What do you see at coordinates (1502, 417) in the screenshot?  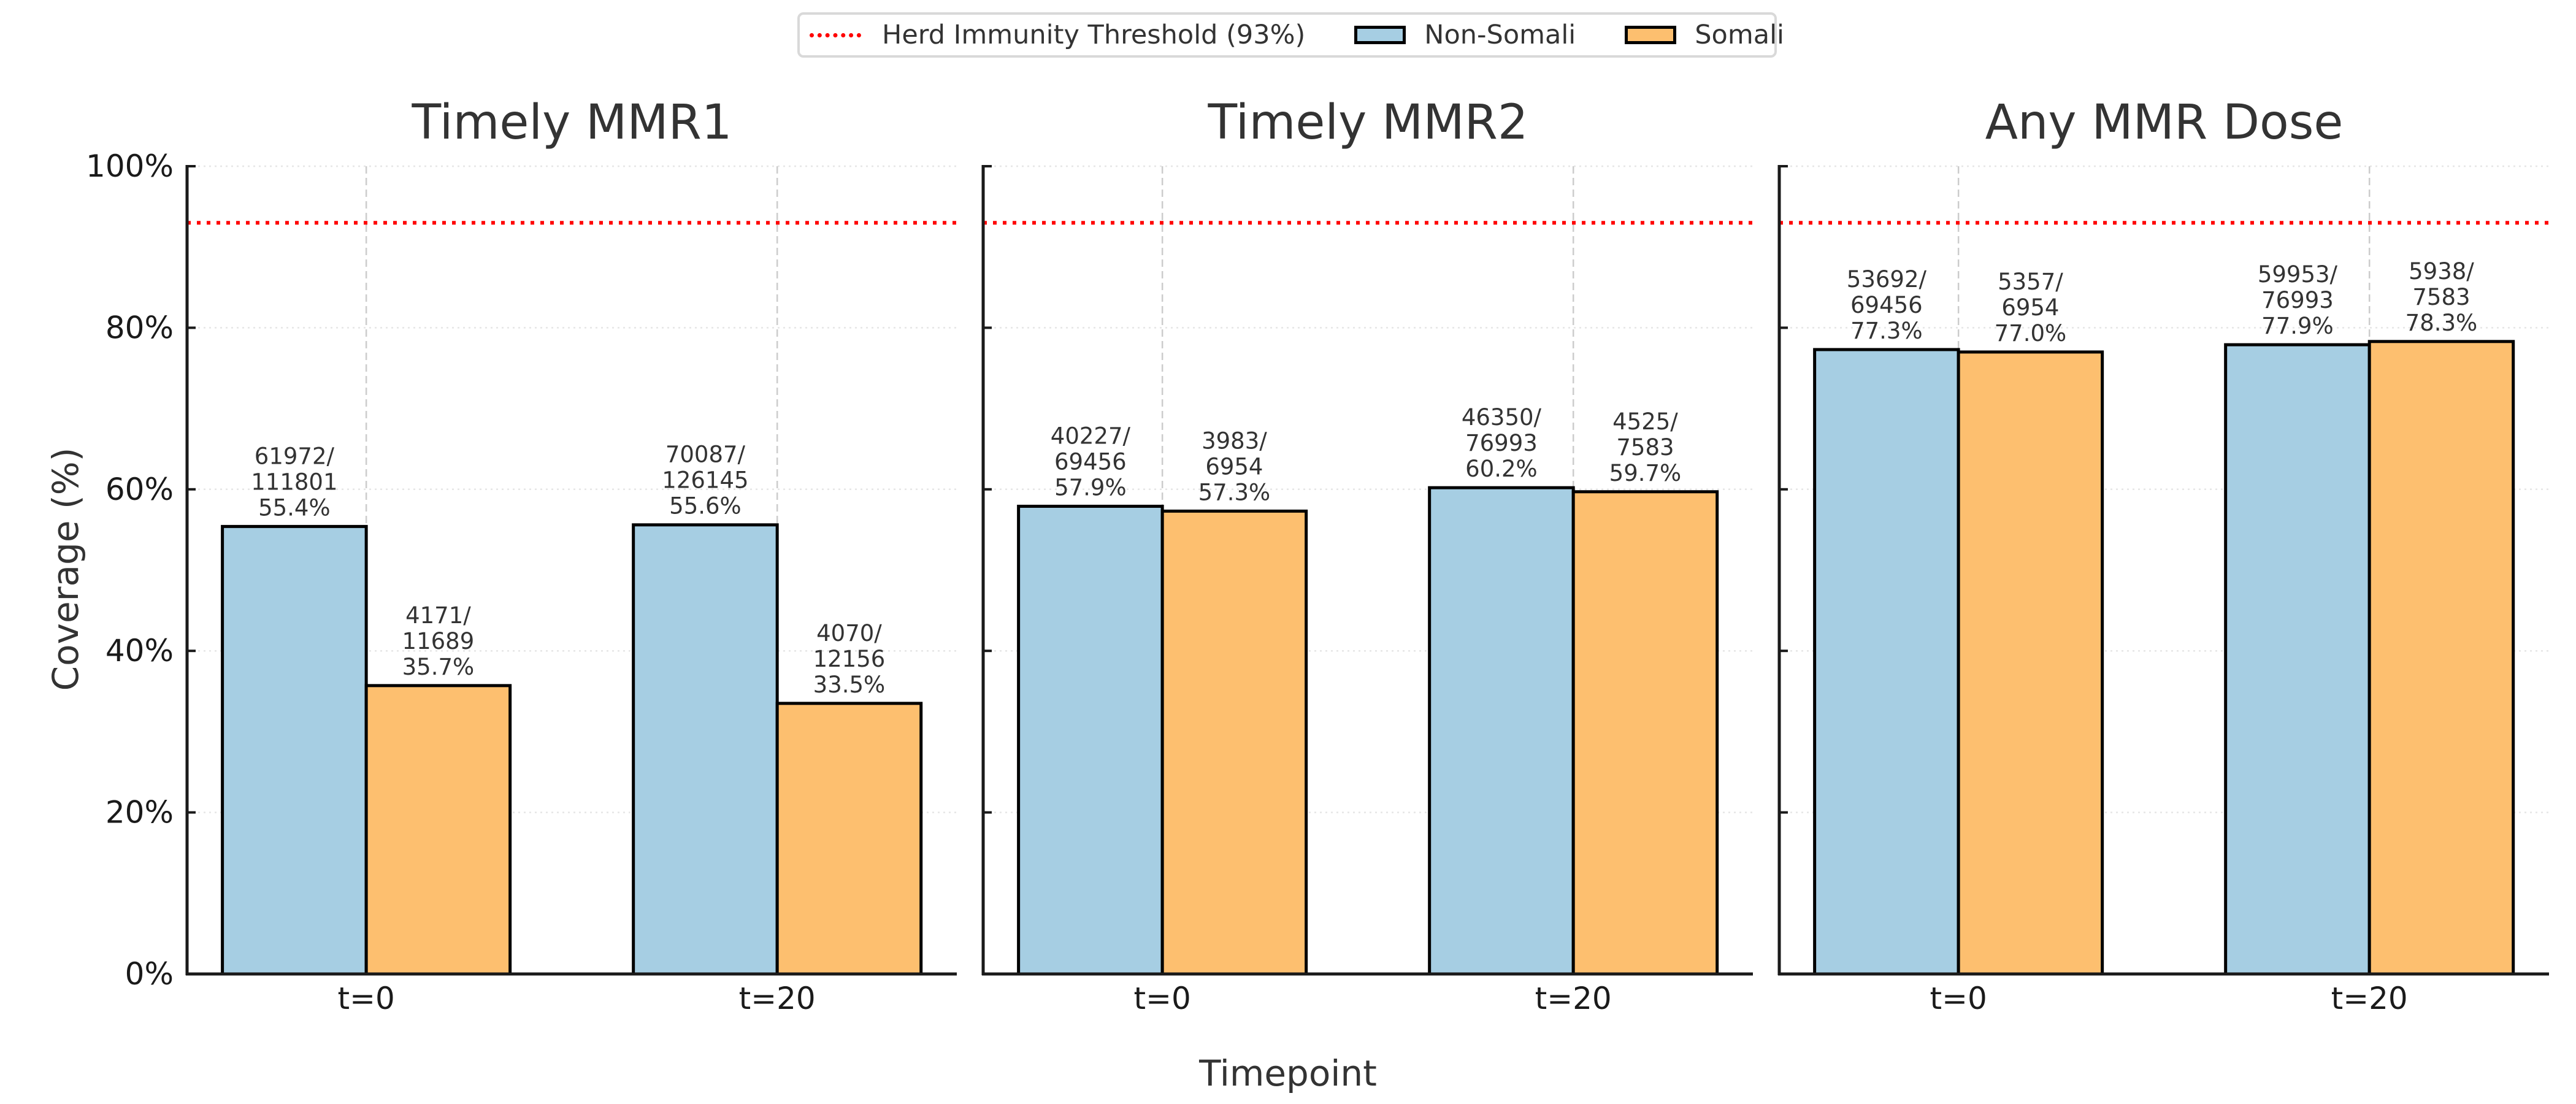 I see `data-label-line: 46350/` at bounding box center [1502, 417].